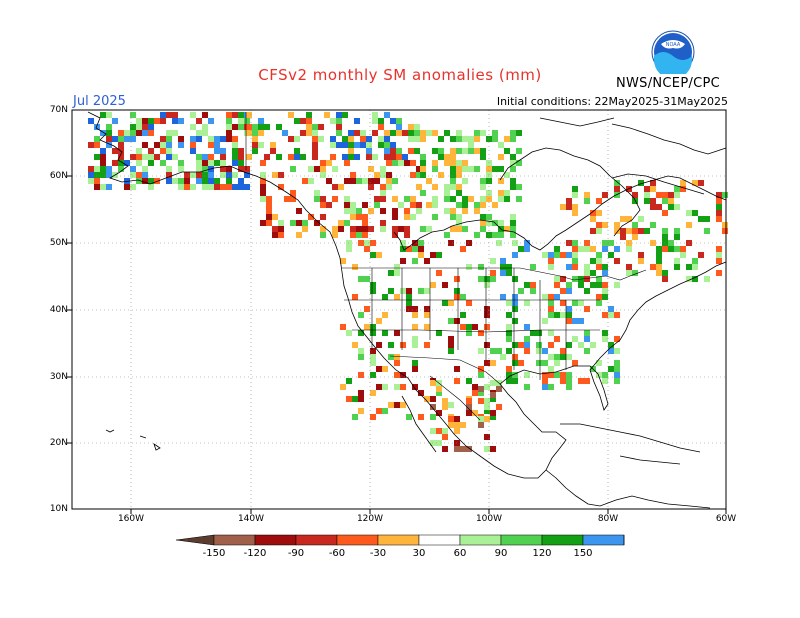 The image size is (800, 618). Describe the element at coordinates (673, 52) in the screenshot. I see `noaa-logo-icon: NOAA` at that location.